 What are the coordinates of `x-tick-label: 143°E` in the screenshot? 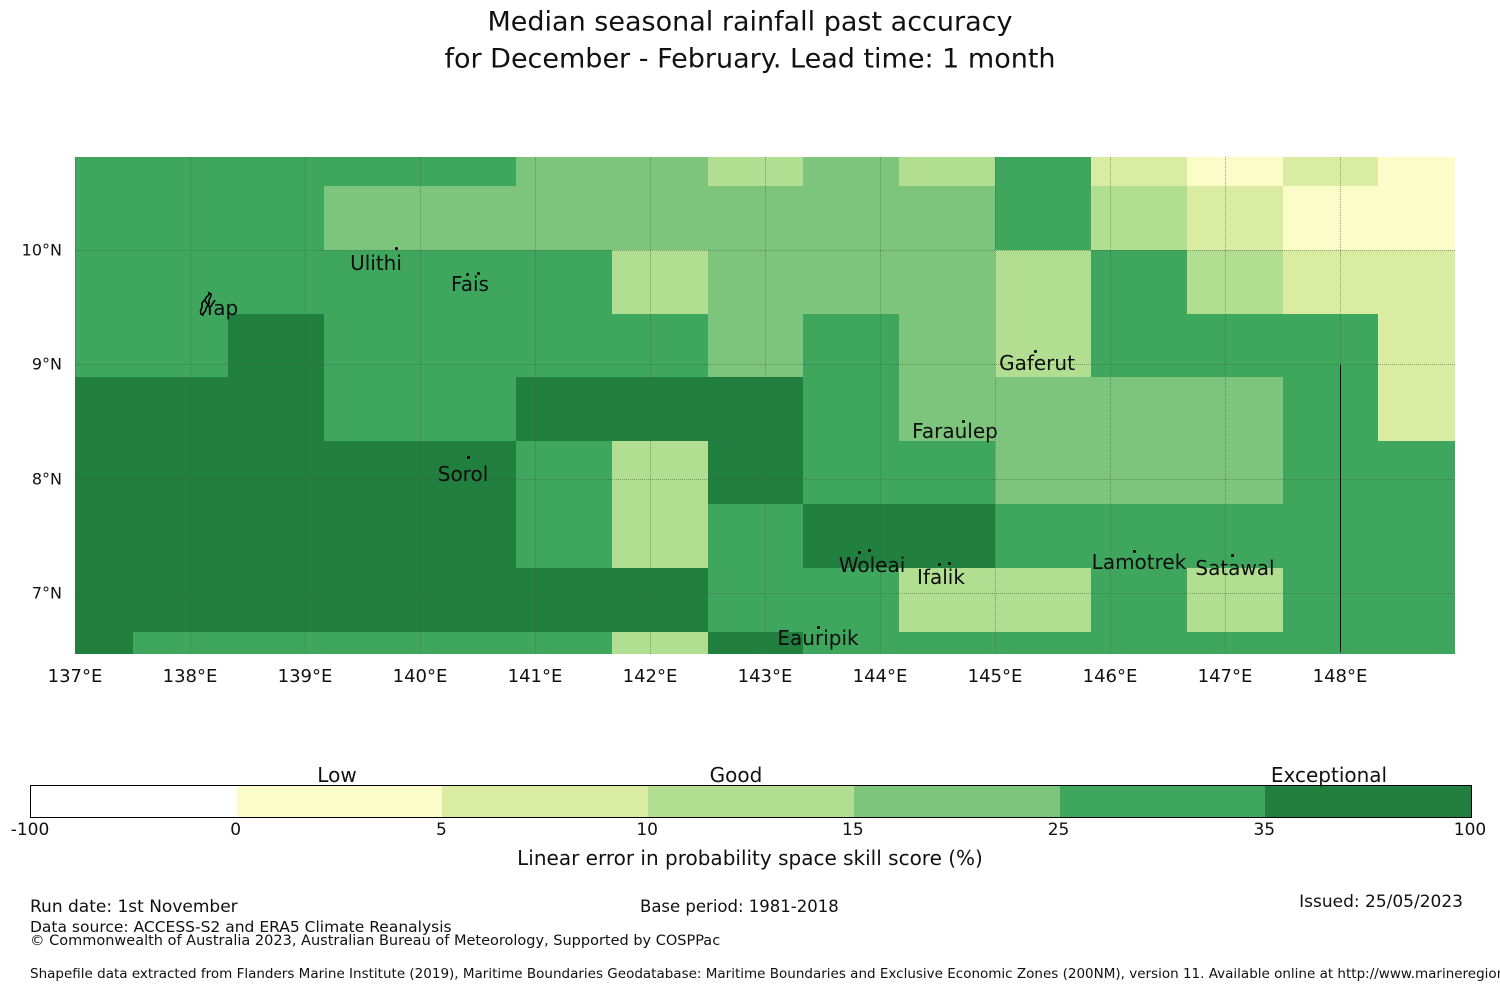 It's located at (765, 676).